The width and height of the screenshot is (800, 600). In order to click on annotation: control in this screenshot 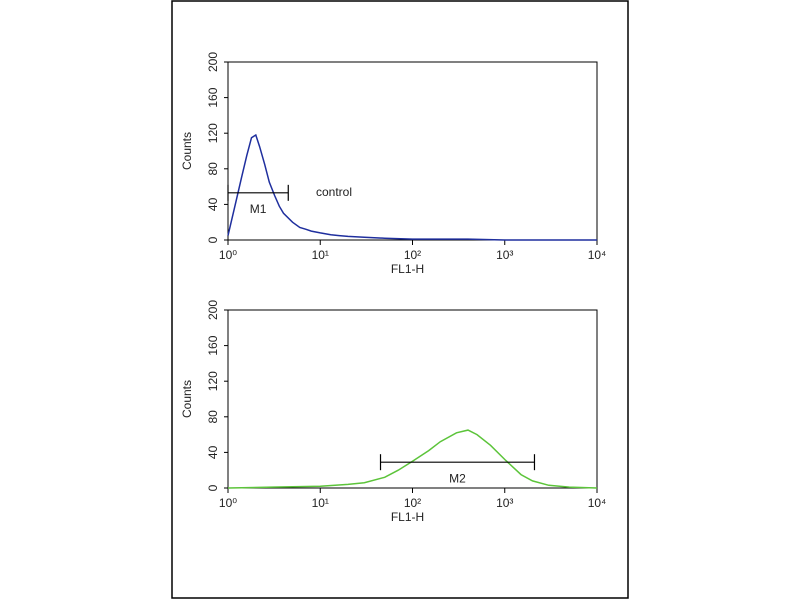, I will do `click(334, 192)`.